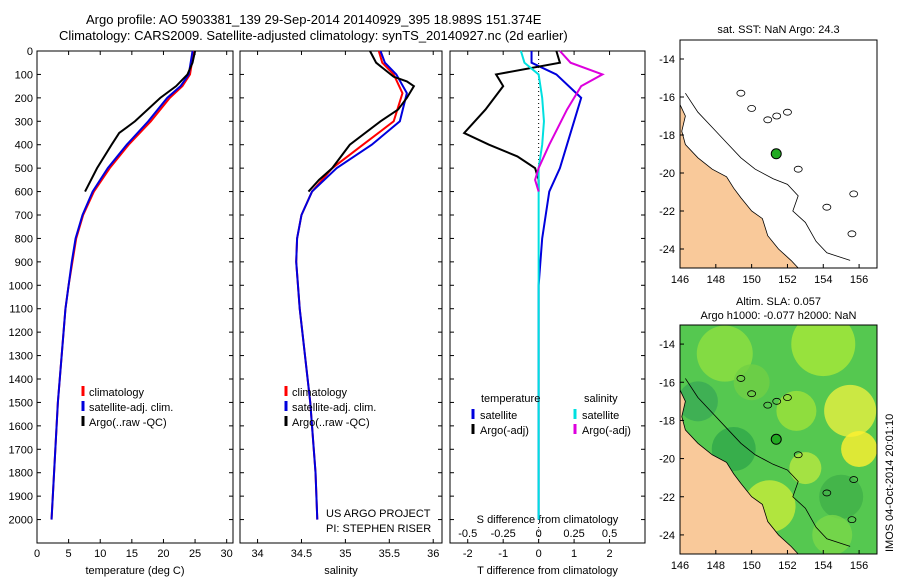  What do you see at coordinates (331, 423) in the screenshot?
I see `salinity-legend-label: Argo(..raw -QC)` at bounding box center [331, 423].